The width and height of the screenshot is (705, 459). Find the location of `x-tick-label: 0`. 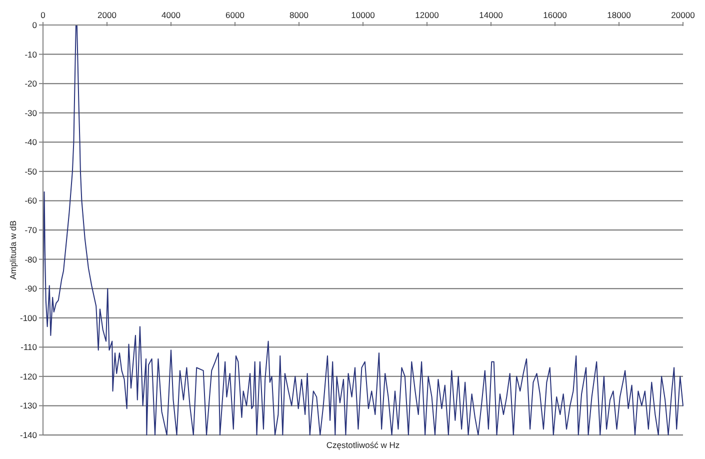

x-tick-label: 0 is located at coordinates (43, 15).